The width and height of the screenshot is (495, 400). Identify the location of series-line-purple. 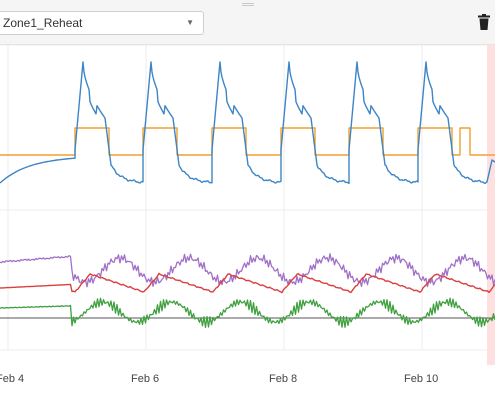
(247, 270).